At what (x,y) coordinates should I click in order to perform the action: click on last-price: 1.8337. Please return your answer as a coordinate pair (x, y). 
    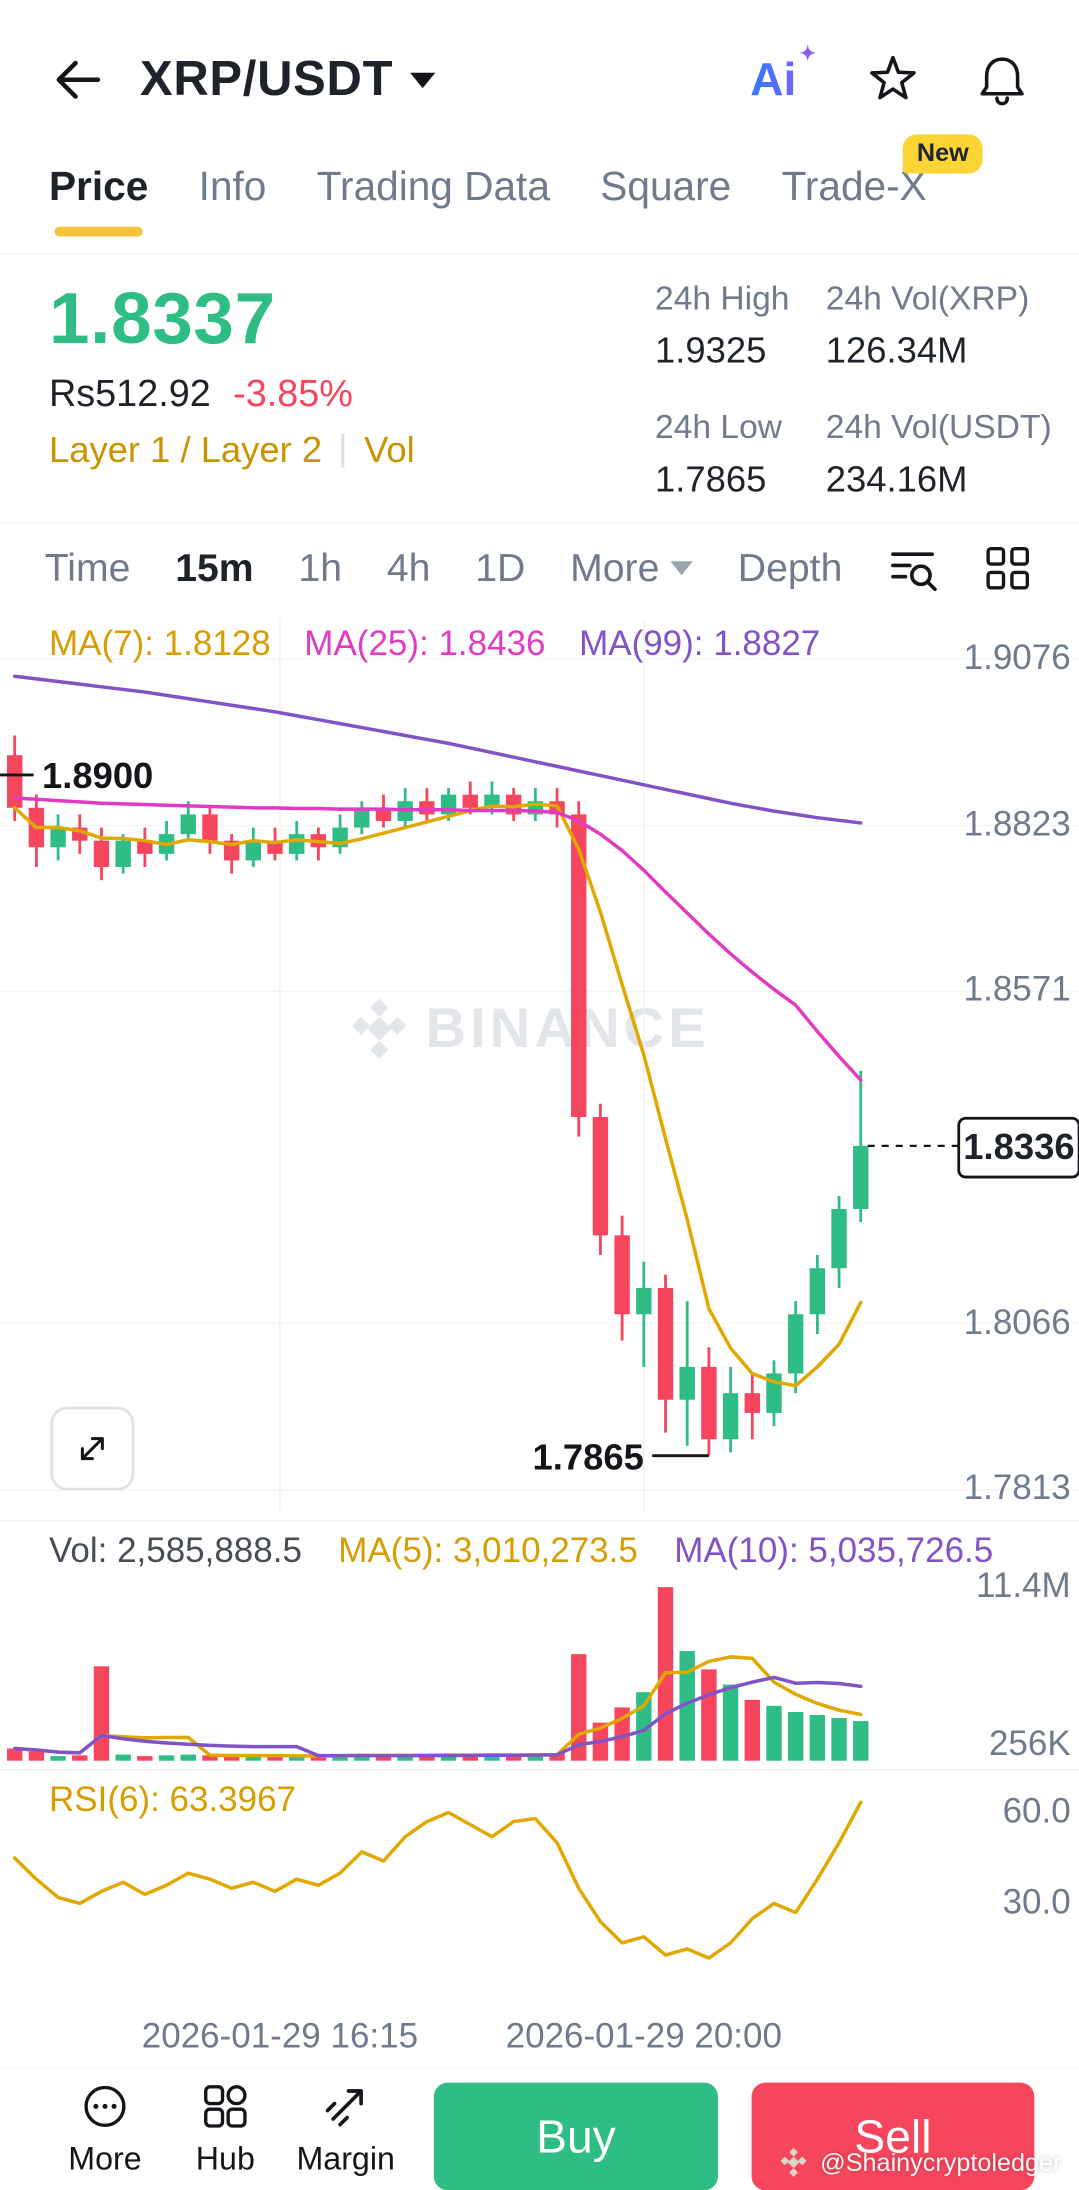
    Looking at the image, I should click on (162, 319).